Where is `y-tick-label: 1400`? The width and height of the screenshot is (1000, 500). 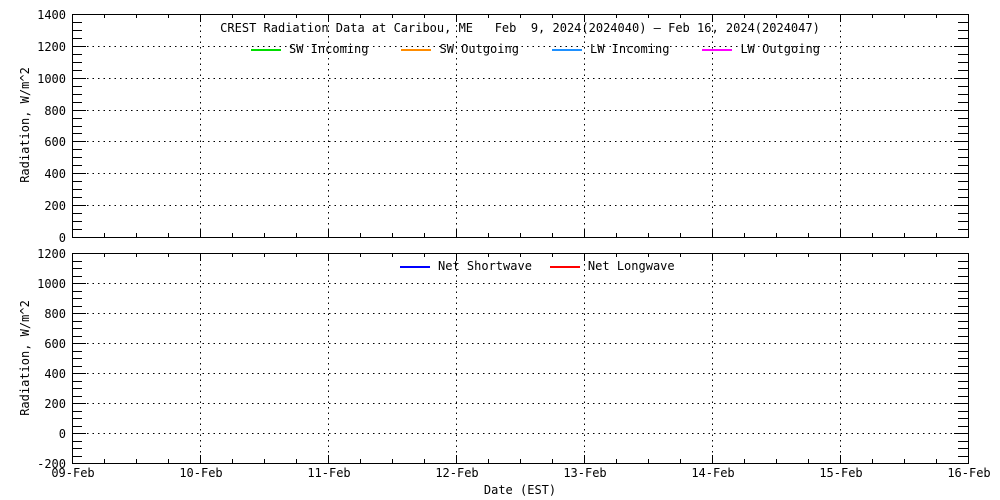
y-tick-label: 1400 is located at coordinates (51, 15).